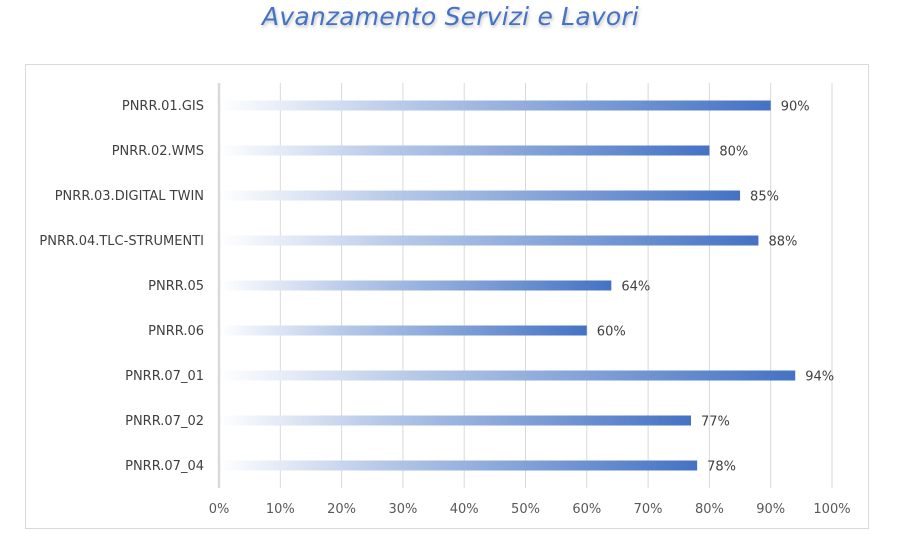 The height and width of the screenshot is (555, 901). What do you see at coordinates (129, 196) in the screenshot?
I see `category-label: PNRR.03.DIGITAL TWIN` at bounding box center [129, 196].